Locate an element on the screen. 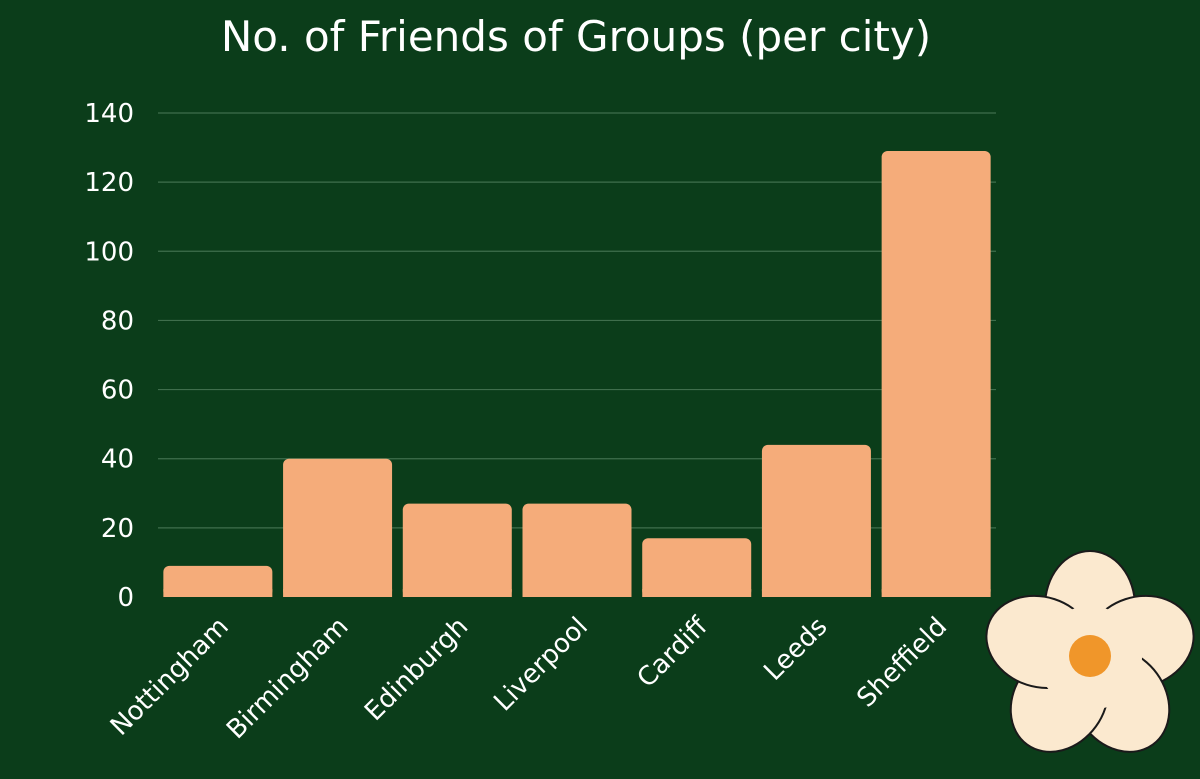 The image size is (1200, 779). x-category-label: Birmingham is located at coordinates (287, 678).